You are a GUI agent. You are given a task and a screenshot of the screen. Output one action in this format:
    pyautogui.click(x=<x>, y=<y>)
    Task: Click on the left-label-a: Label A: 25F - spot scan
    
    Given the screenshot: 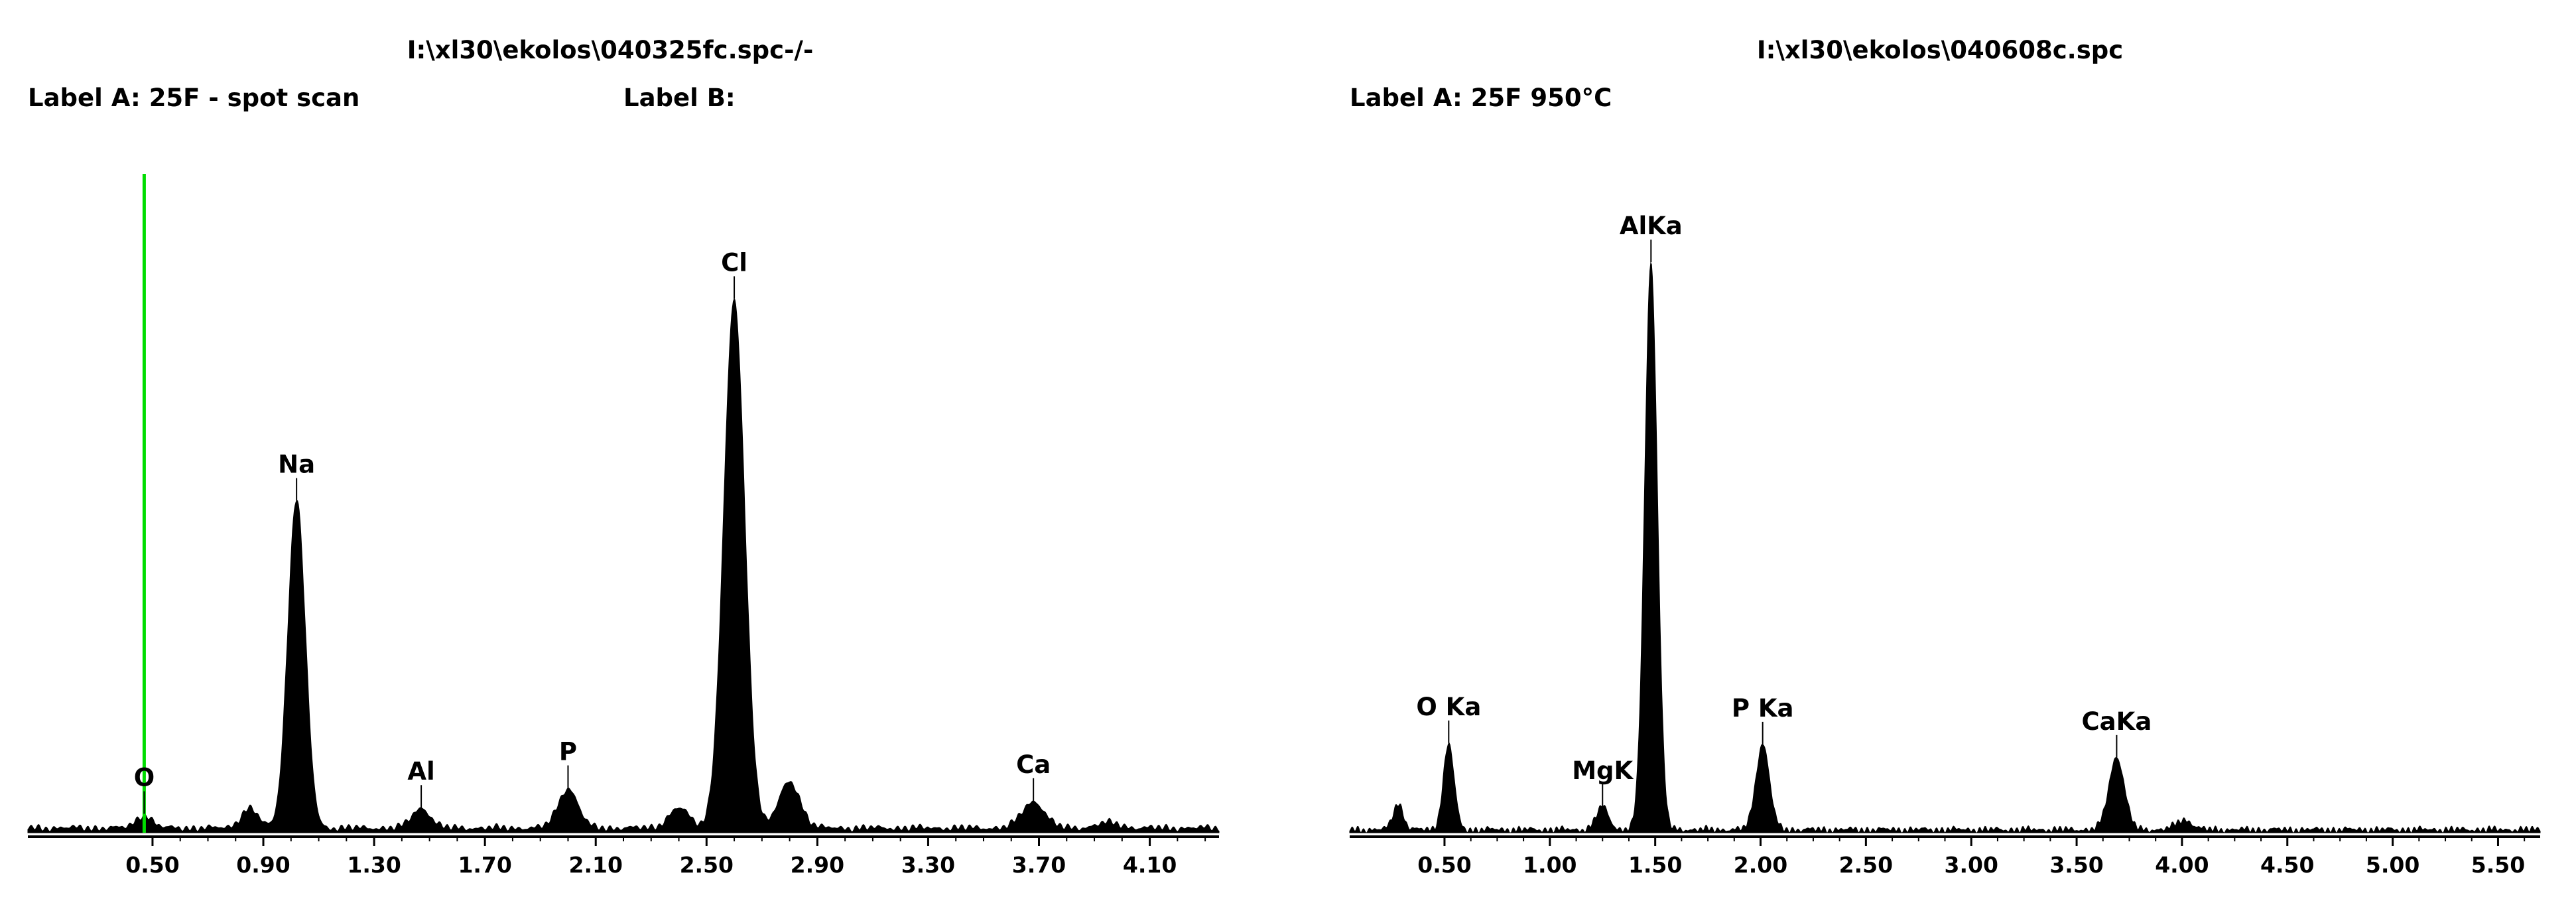 What is the action you would take?
    pyautogui.click(x=194, y=98)
    